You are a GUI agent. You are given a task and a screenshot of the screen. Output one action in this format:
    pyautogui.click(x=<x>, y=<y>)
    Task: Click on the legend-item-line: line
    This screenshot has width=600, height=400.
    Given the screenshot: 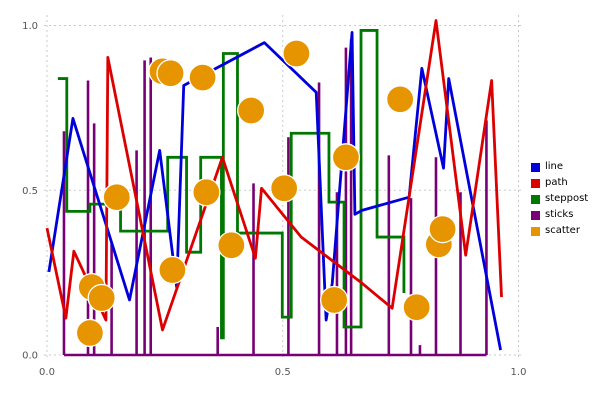 What is the action you would take?
    pyautogui.click(x=559, y=167)
    